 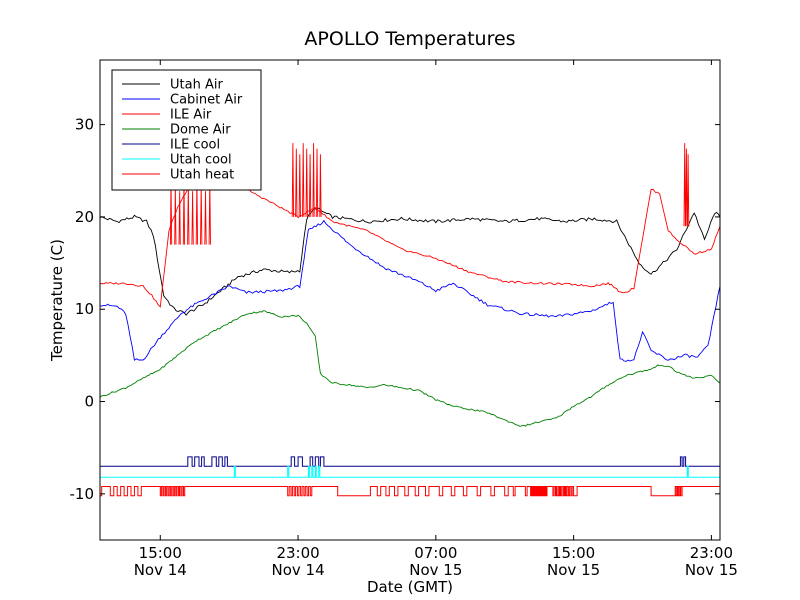 What do you see at coordinates (82, 494) in the screenshot?
I see `y-tick-label: -10` at bounding box center [82, 494].